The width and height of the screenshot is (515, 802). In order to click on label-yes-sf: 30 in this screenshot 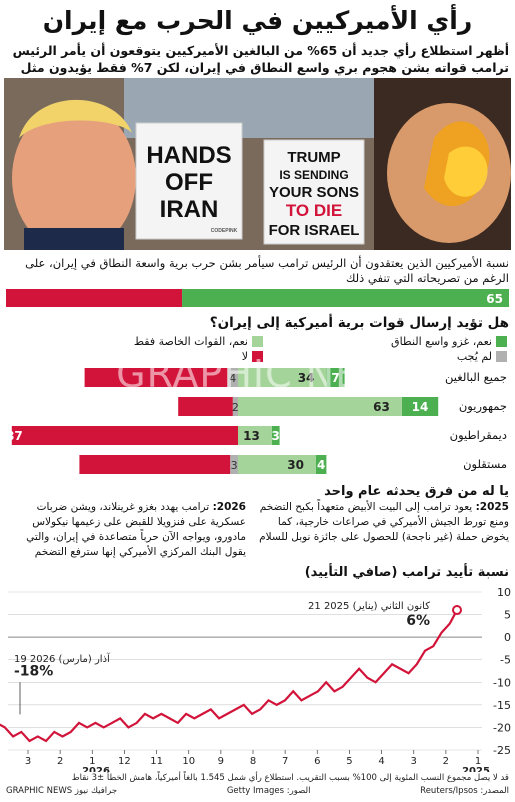, I will do `click(295, 465)`.